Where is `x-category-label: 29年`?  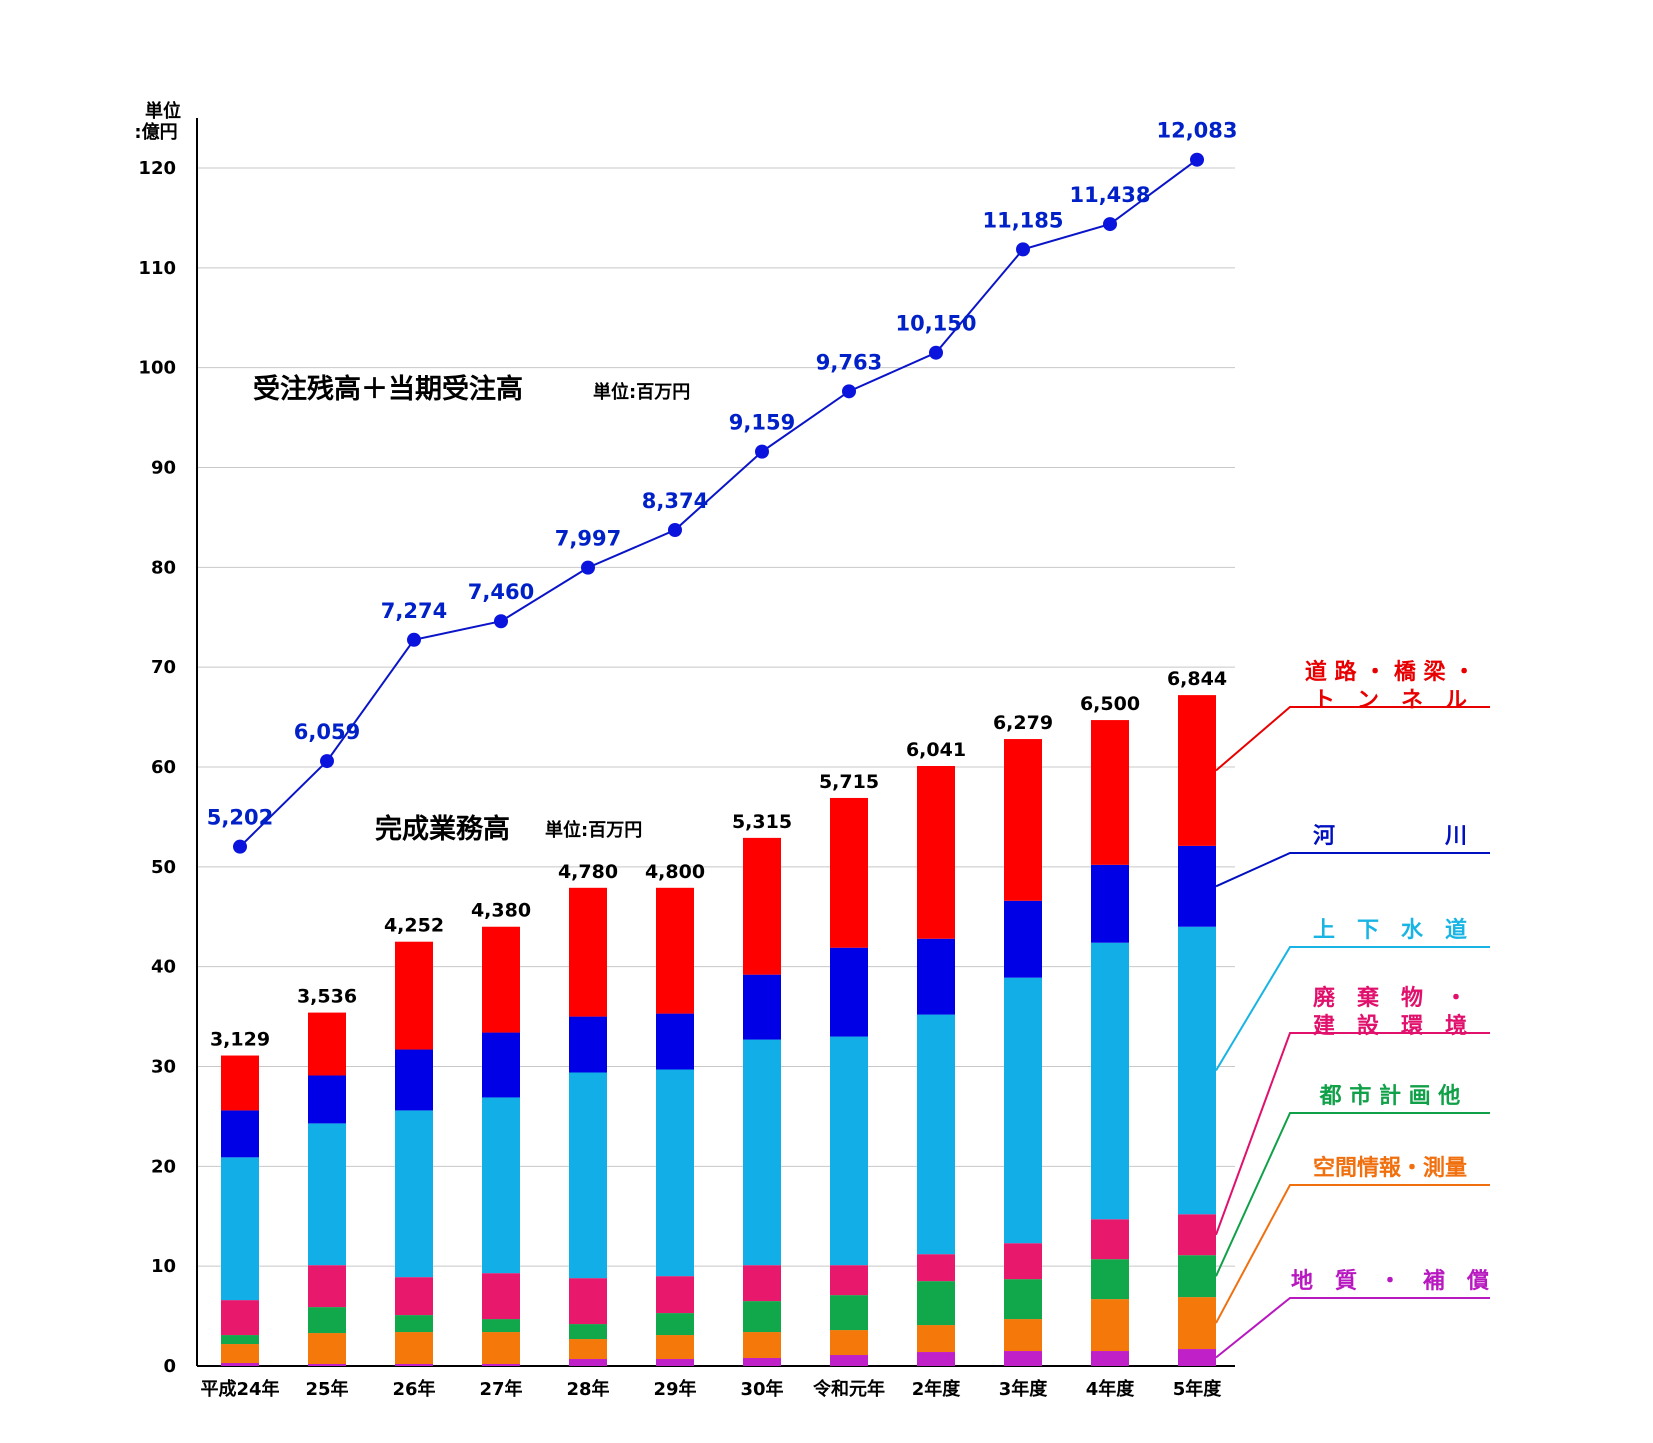 x-category-label: 29年 is located at coordinates (674, 1389).